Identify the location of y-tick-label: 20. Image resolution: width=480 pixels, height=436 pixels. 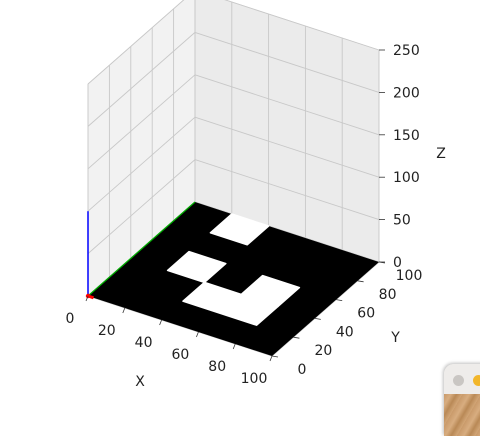
(323, 351).